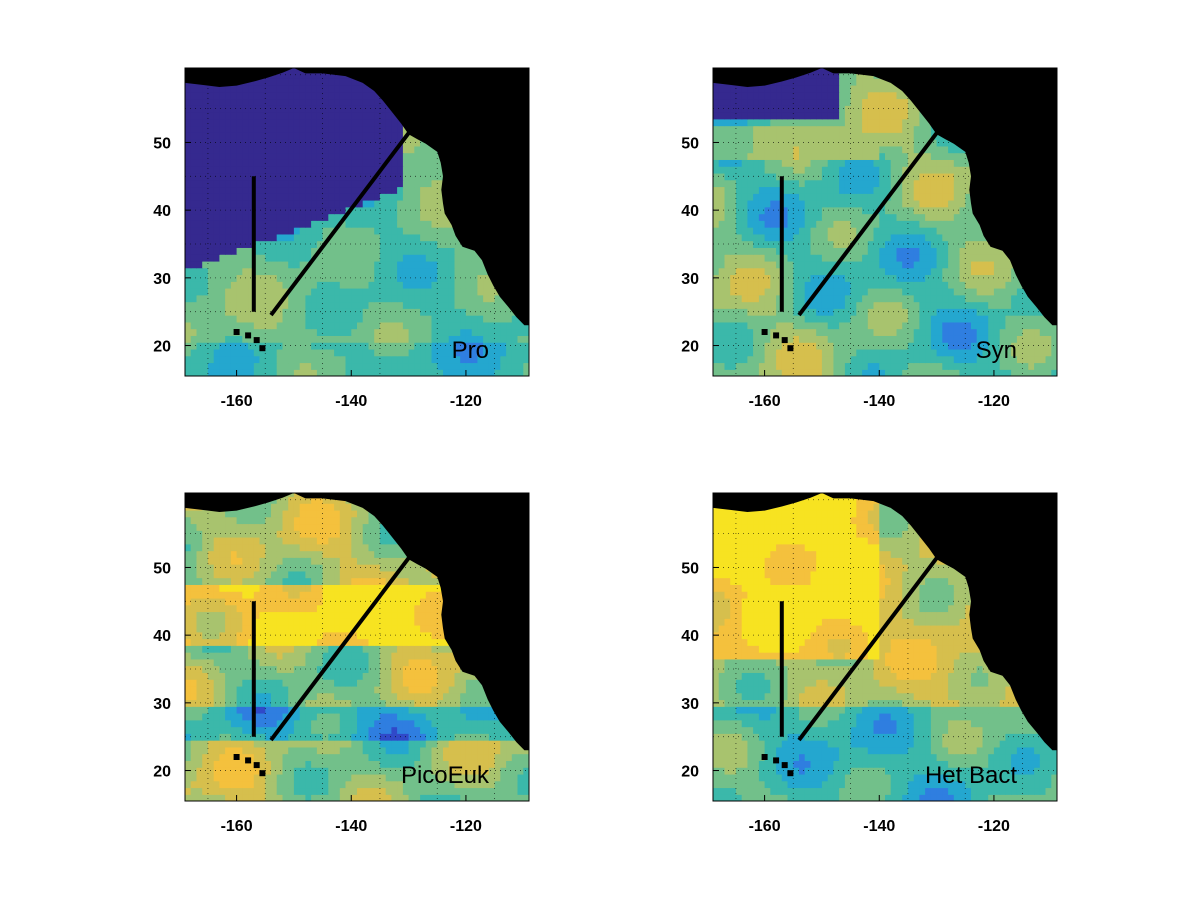 The image size is (1200, 900). I want to click on panel-label: PicoEuk, so click(445, 775).